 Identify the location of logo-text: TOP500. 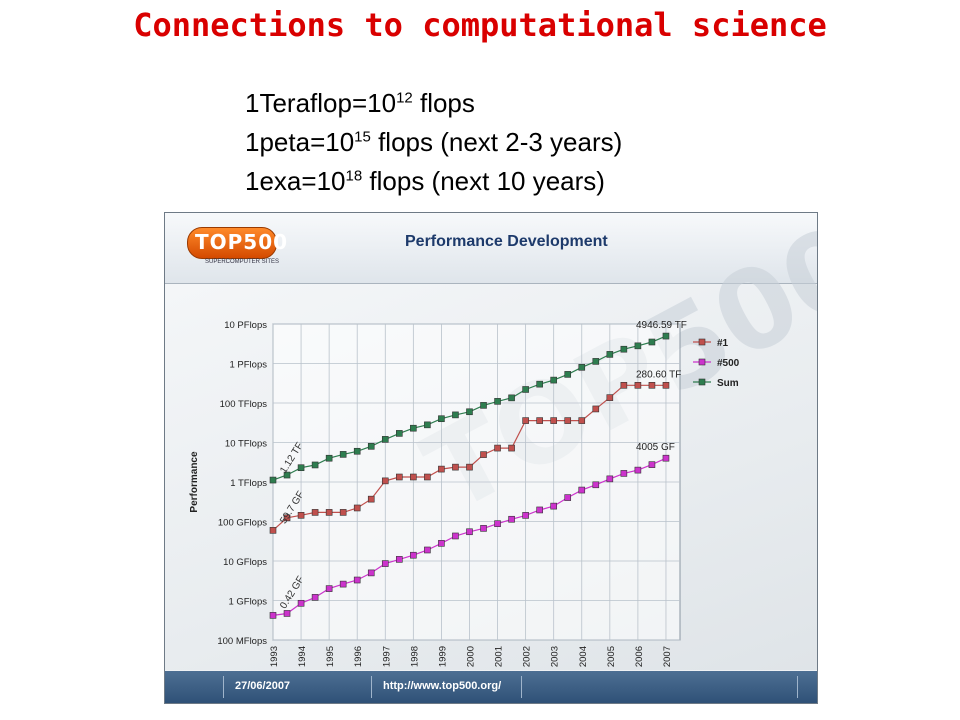
(242, 242).